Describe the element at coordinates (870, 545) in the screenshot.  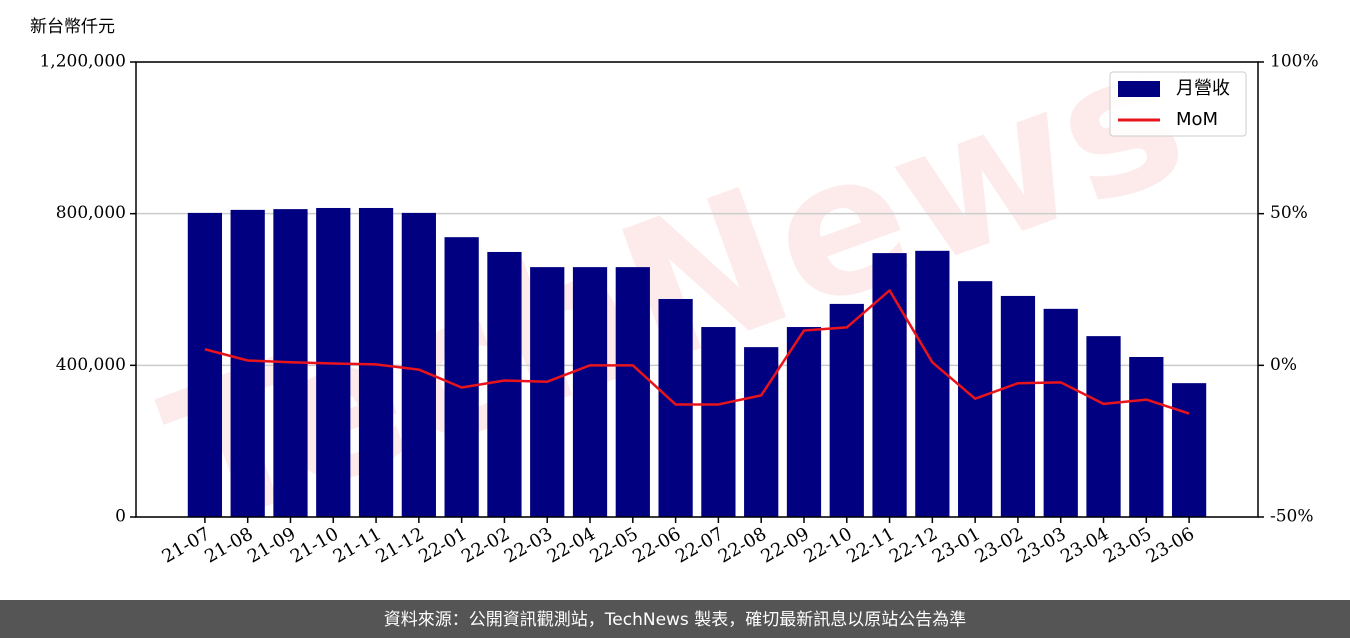
I see `x-tick-label: 22-11` at that location.